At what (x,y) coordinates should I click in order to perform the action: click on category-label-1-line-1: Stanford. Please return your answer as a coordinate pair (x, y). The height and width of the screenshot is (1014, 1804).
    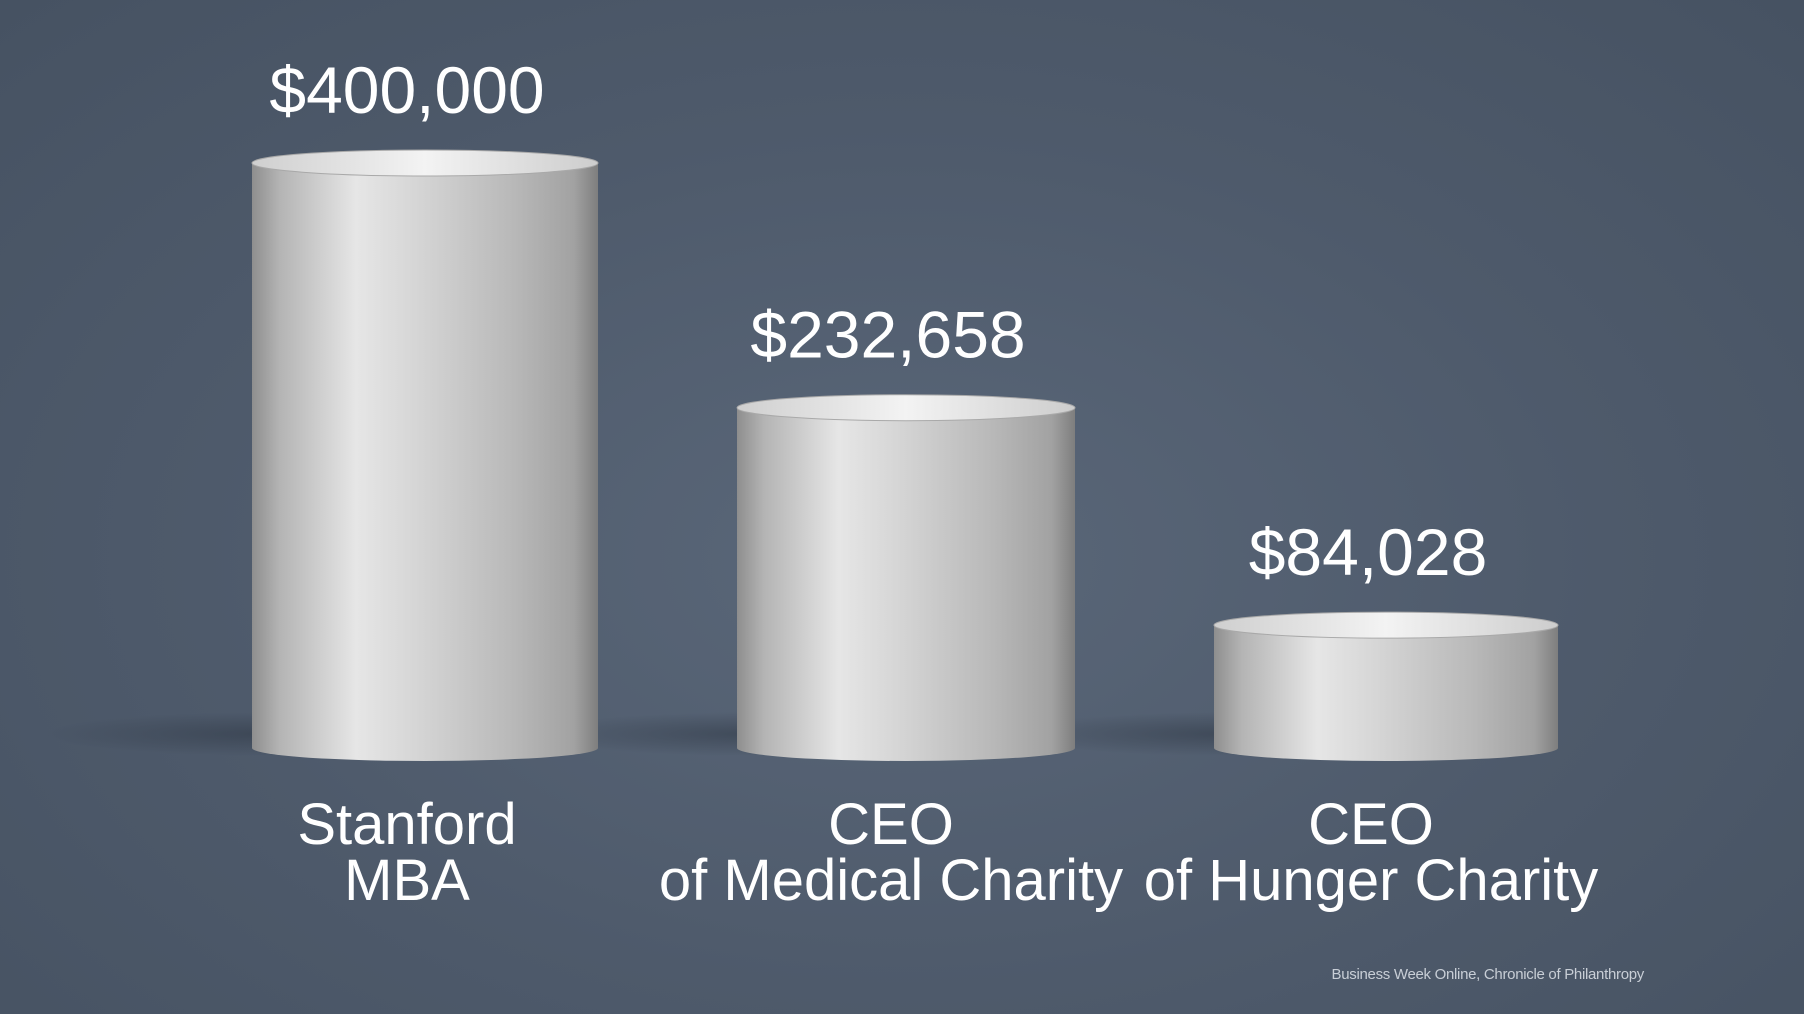
    Looking at the image, I should click on (406, 824).